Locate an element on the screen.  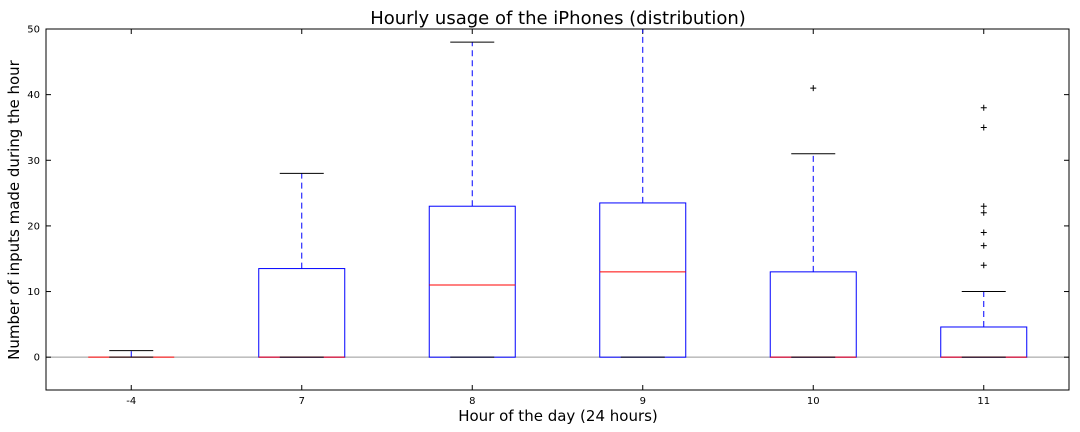
y-axis-label: Number of inputs made during the hour is located at coordinates (14, 209).